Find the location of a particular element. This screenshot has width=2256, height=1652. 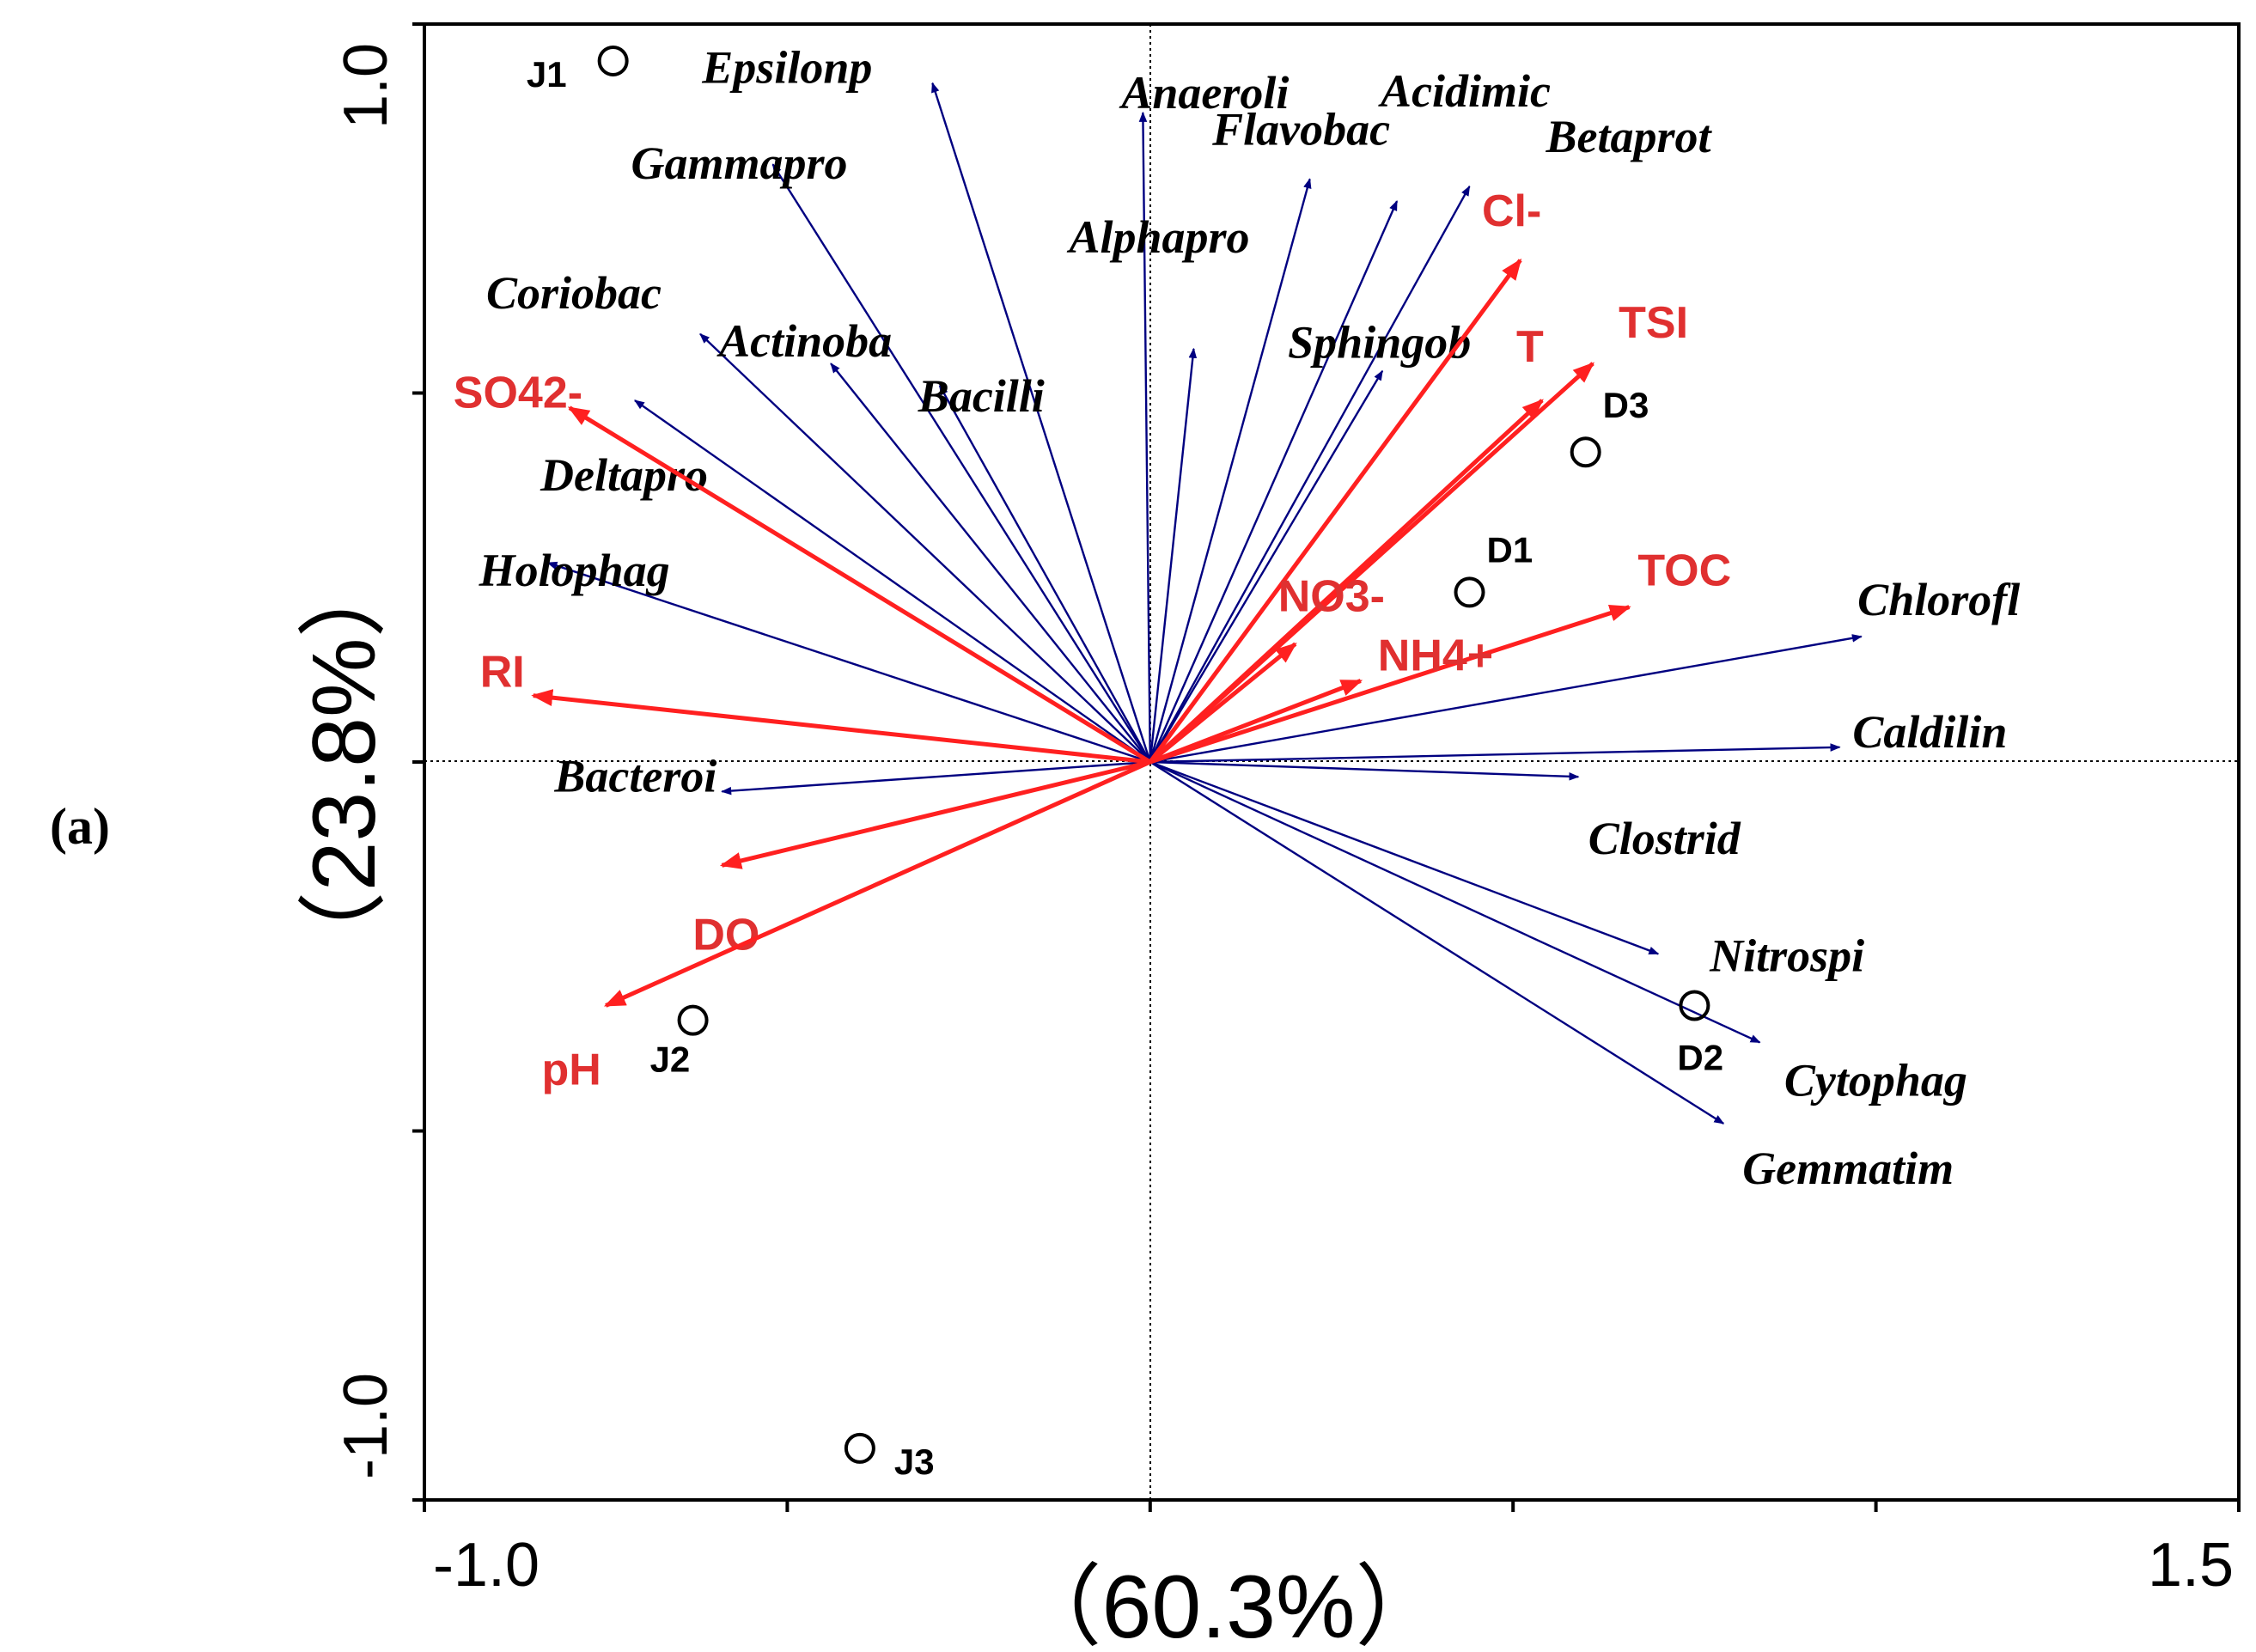

site-label-d3: D3 is located at coordinates (1626, 405).